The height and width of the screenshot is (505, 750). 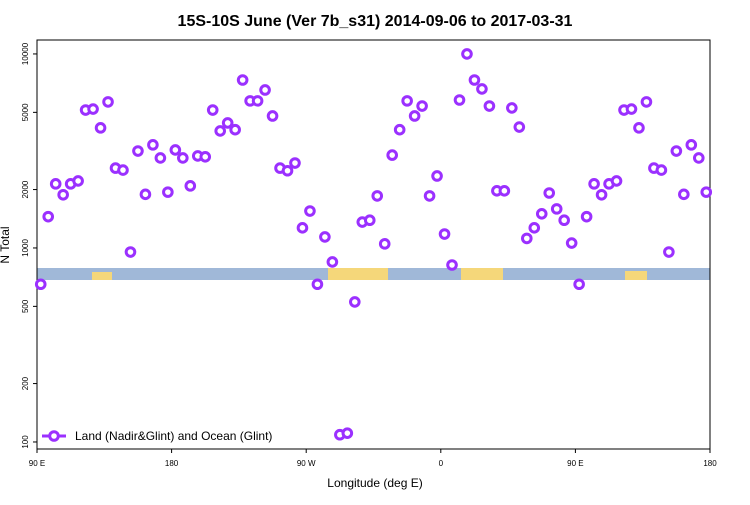 What do you see at coordinates (374, 483) in the screenshot?
I see `x-axis-label: Longitude (deg E)` at bounding box center [374, 483].